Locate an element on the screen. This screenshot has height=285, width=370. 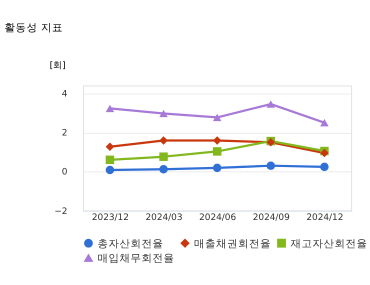
y-tick-label: 0 is located at coordinates (65, 173).